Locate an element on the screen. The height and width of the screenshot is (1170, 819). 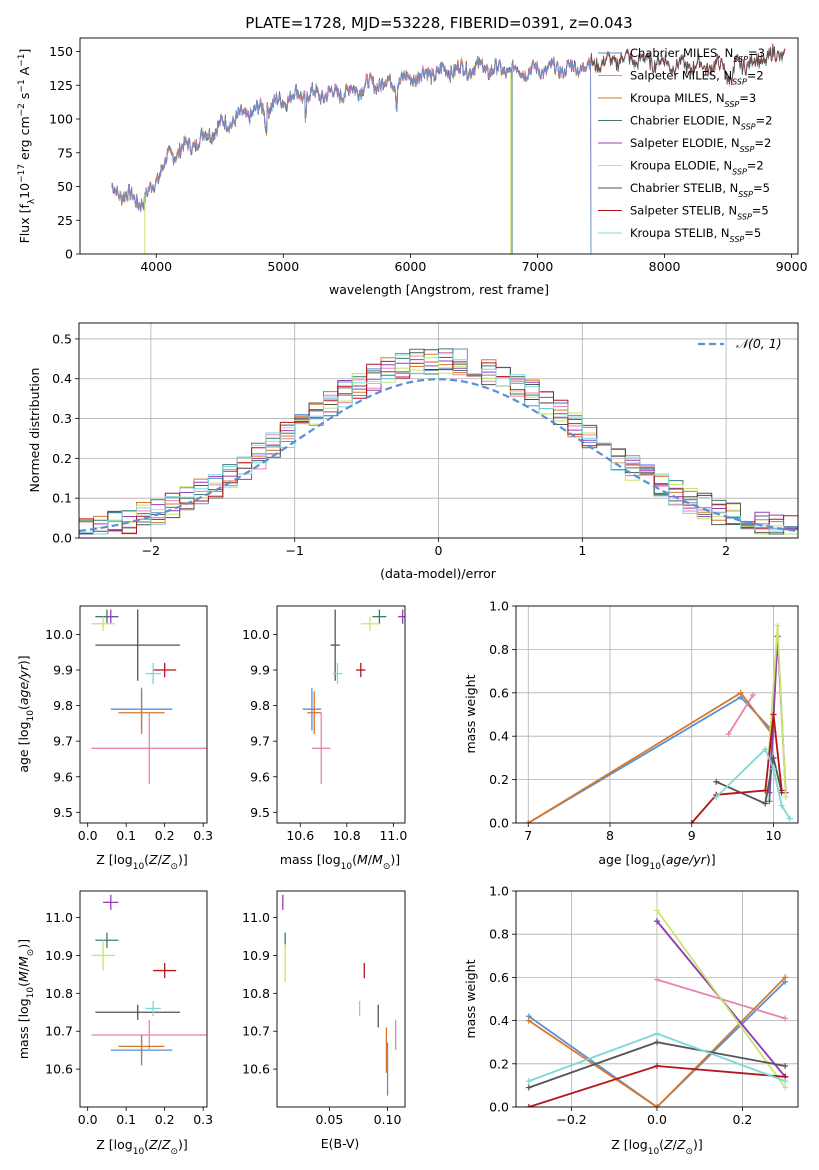
x-tick-label: 4000 is located at coordinates (156, 266).